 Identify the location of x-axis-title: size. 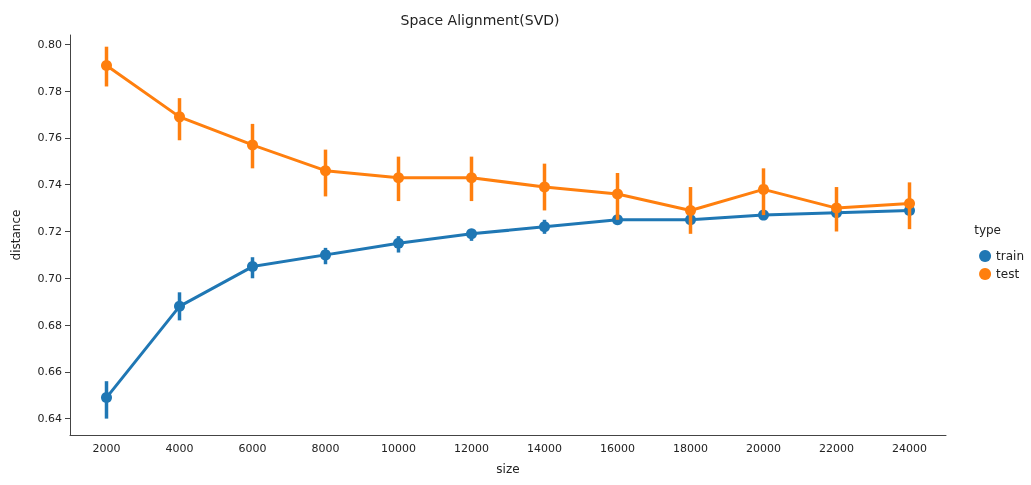
(508, 469).